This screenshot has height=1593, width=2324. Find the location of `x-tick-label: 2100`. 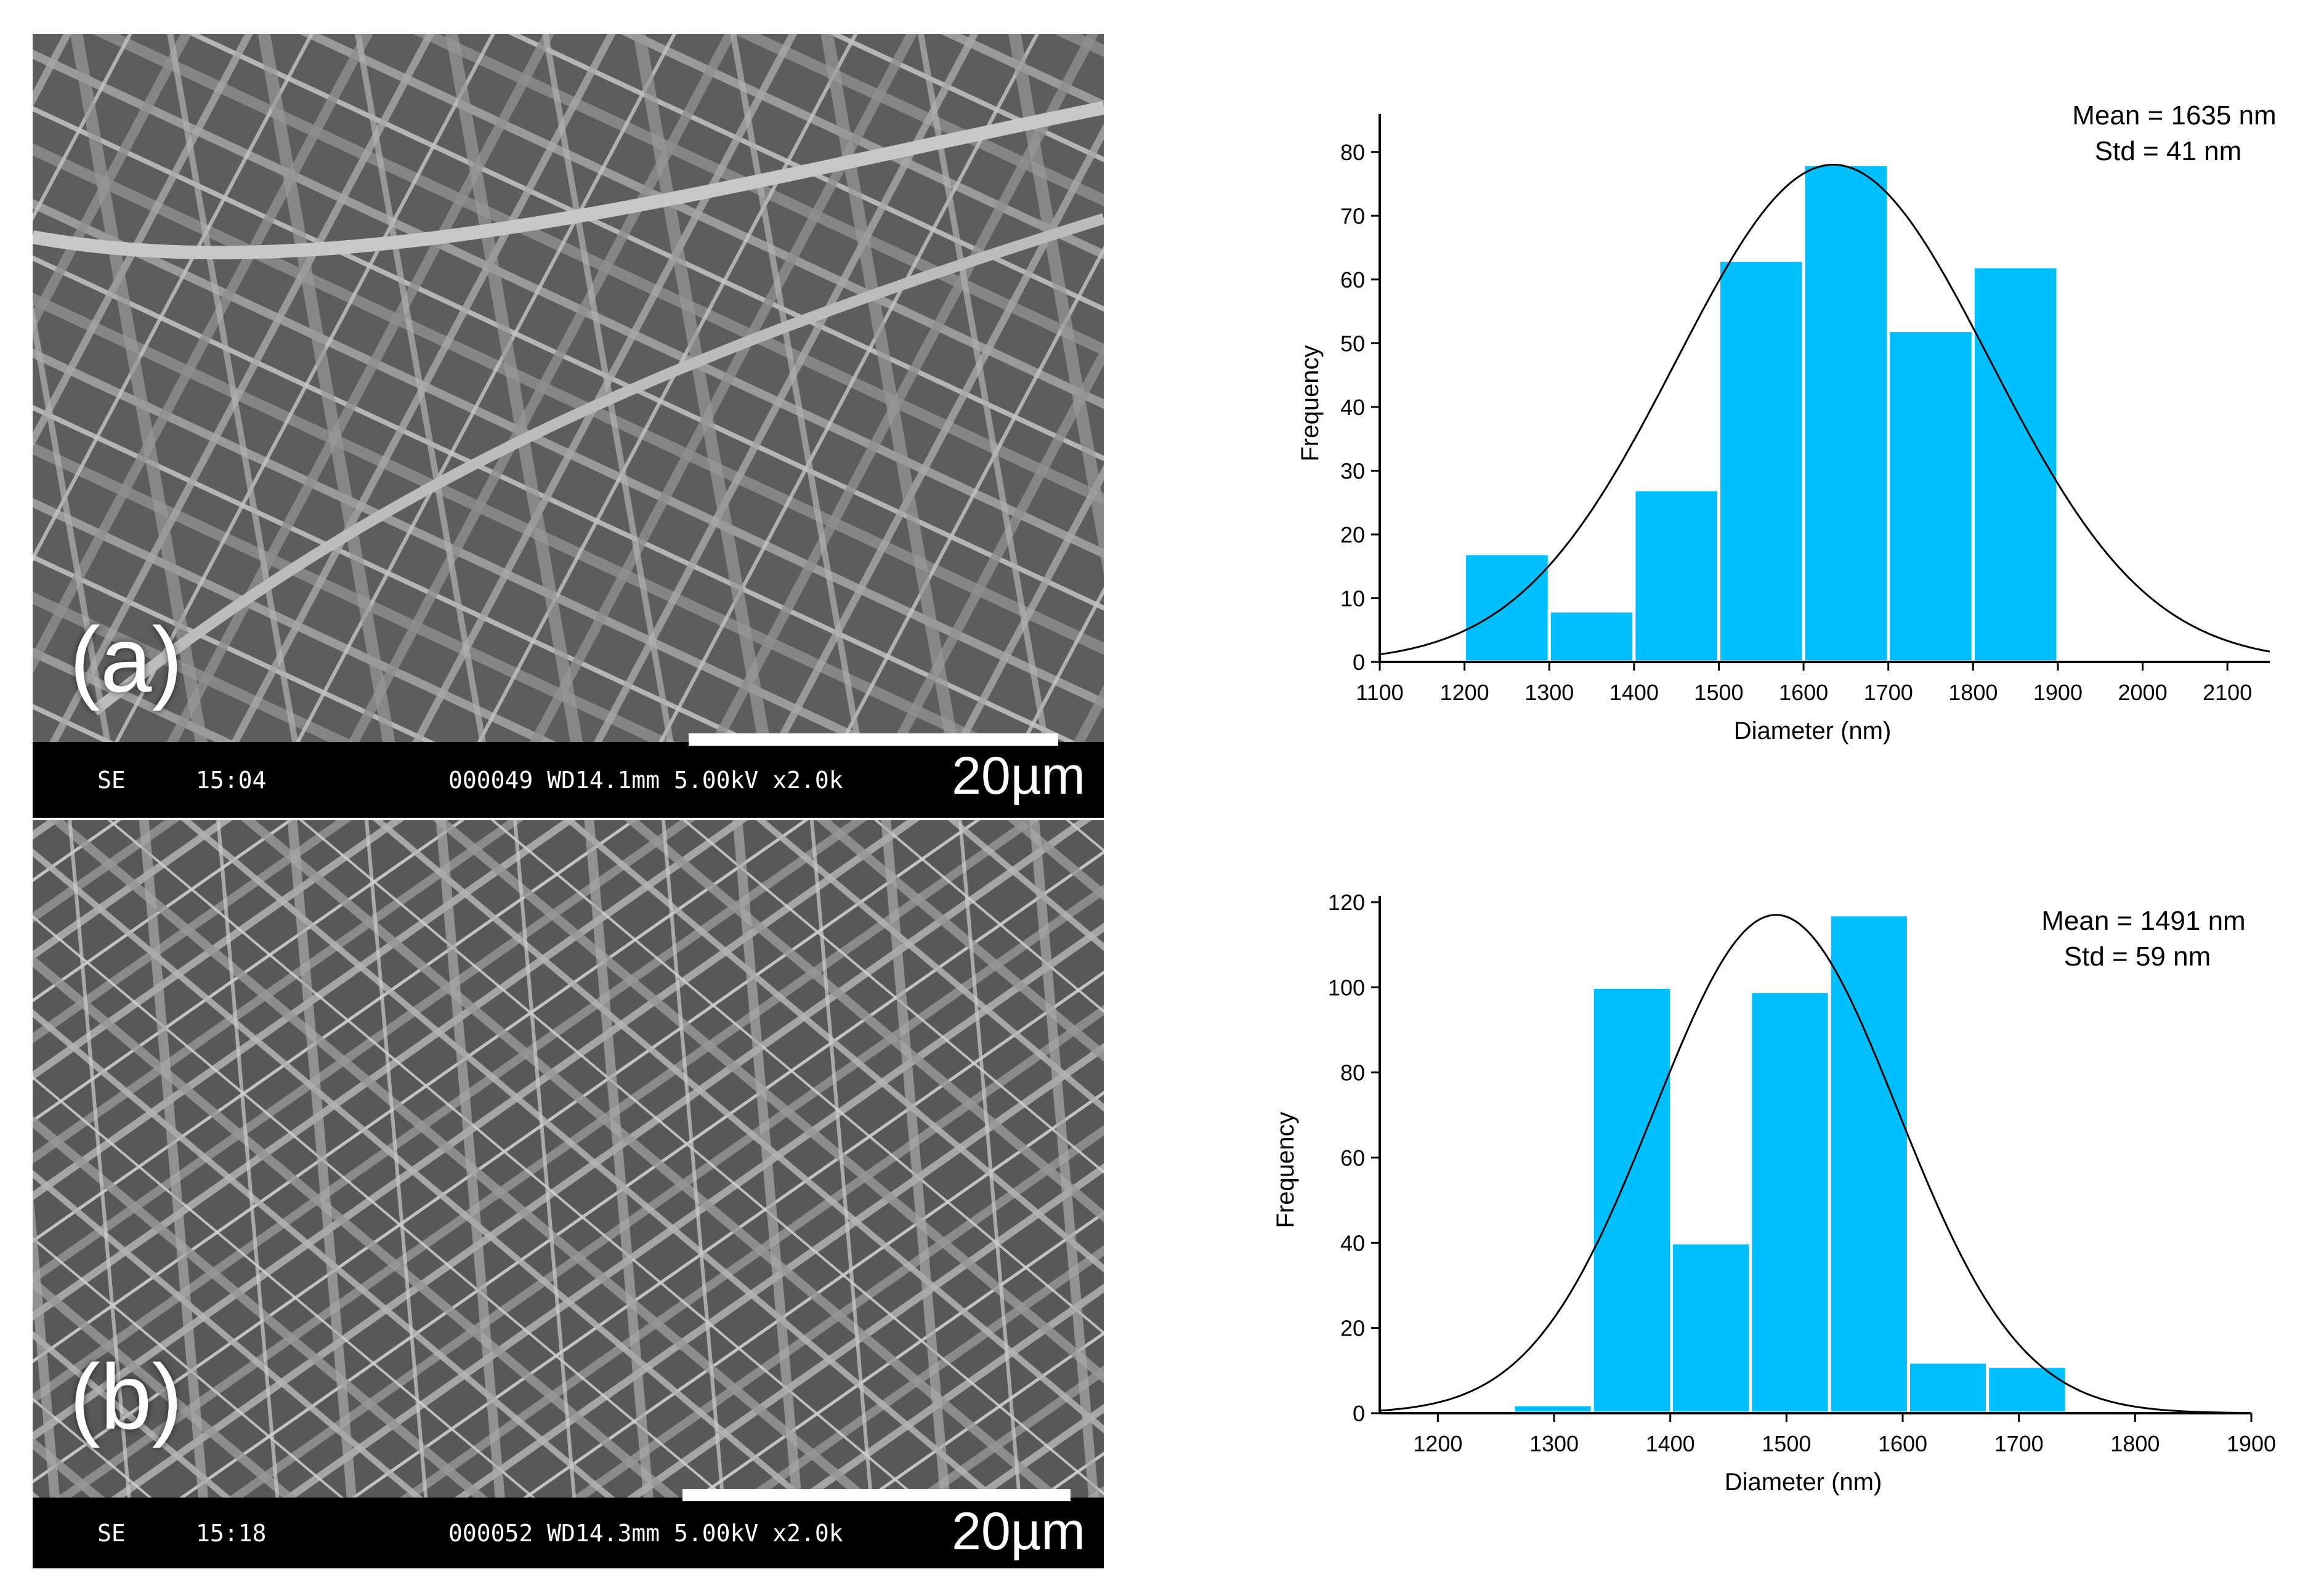

x-tick-label: 2100 is located at coordinates (2227, 692).